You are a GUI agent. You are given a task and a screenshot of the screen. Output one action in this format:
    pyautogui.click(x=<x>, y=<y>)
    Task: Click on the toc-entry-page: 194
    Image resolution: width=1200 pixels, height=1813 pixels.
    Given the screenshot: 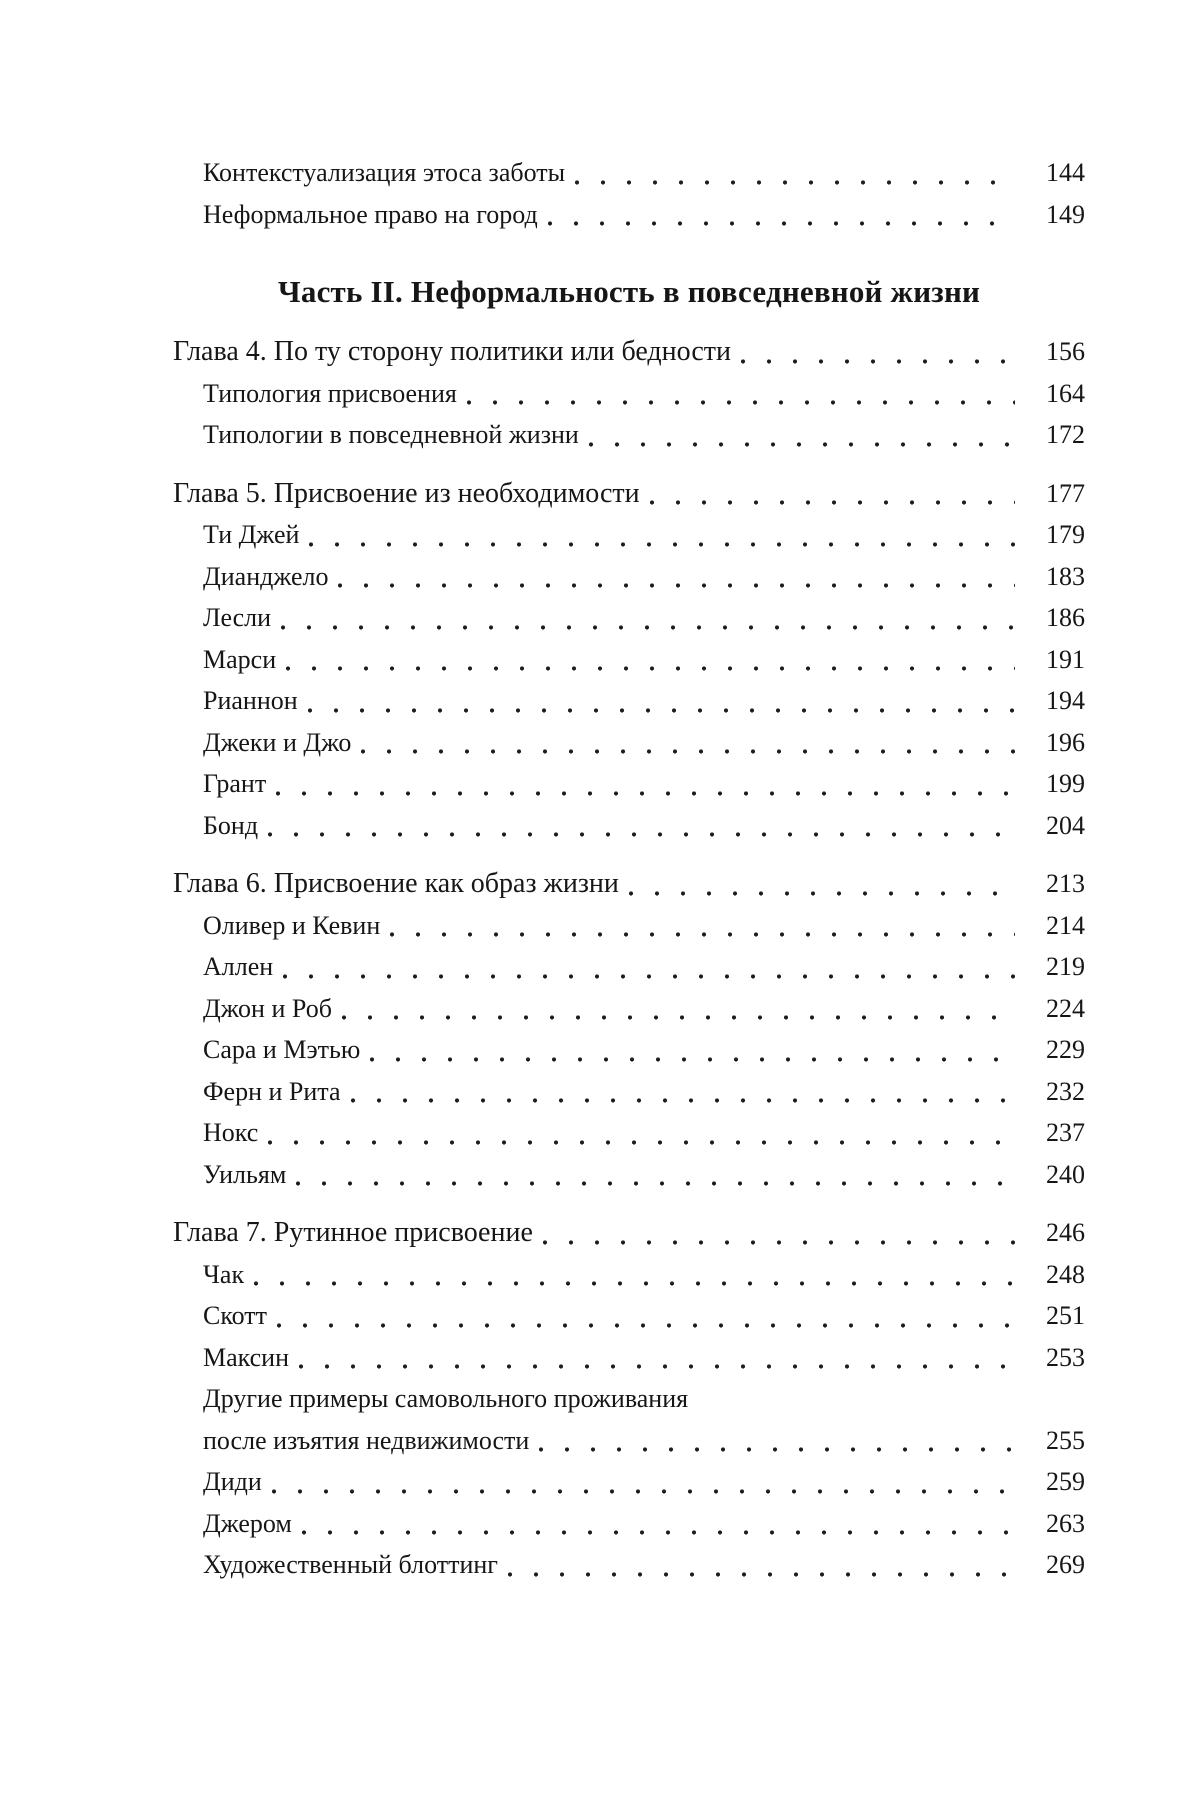 What is the action you would take?
    pyautogui.click(x=1065, y=700)
    